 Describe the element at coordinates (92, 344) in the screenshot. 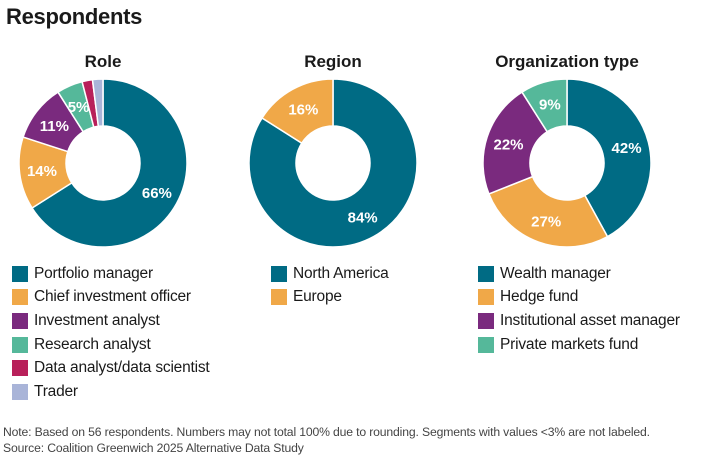

I see `legend-label: Research analyst` at that location.